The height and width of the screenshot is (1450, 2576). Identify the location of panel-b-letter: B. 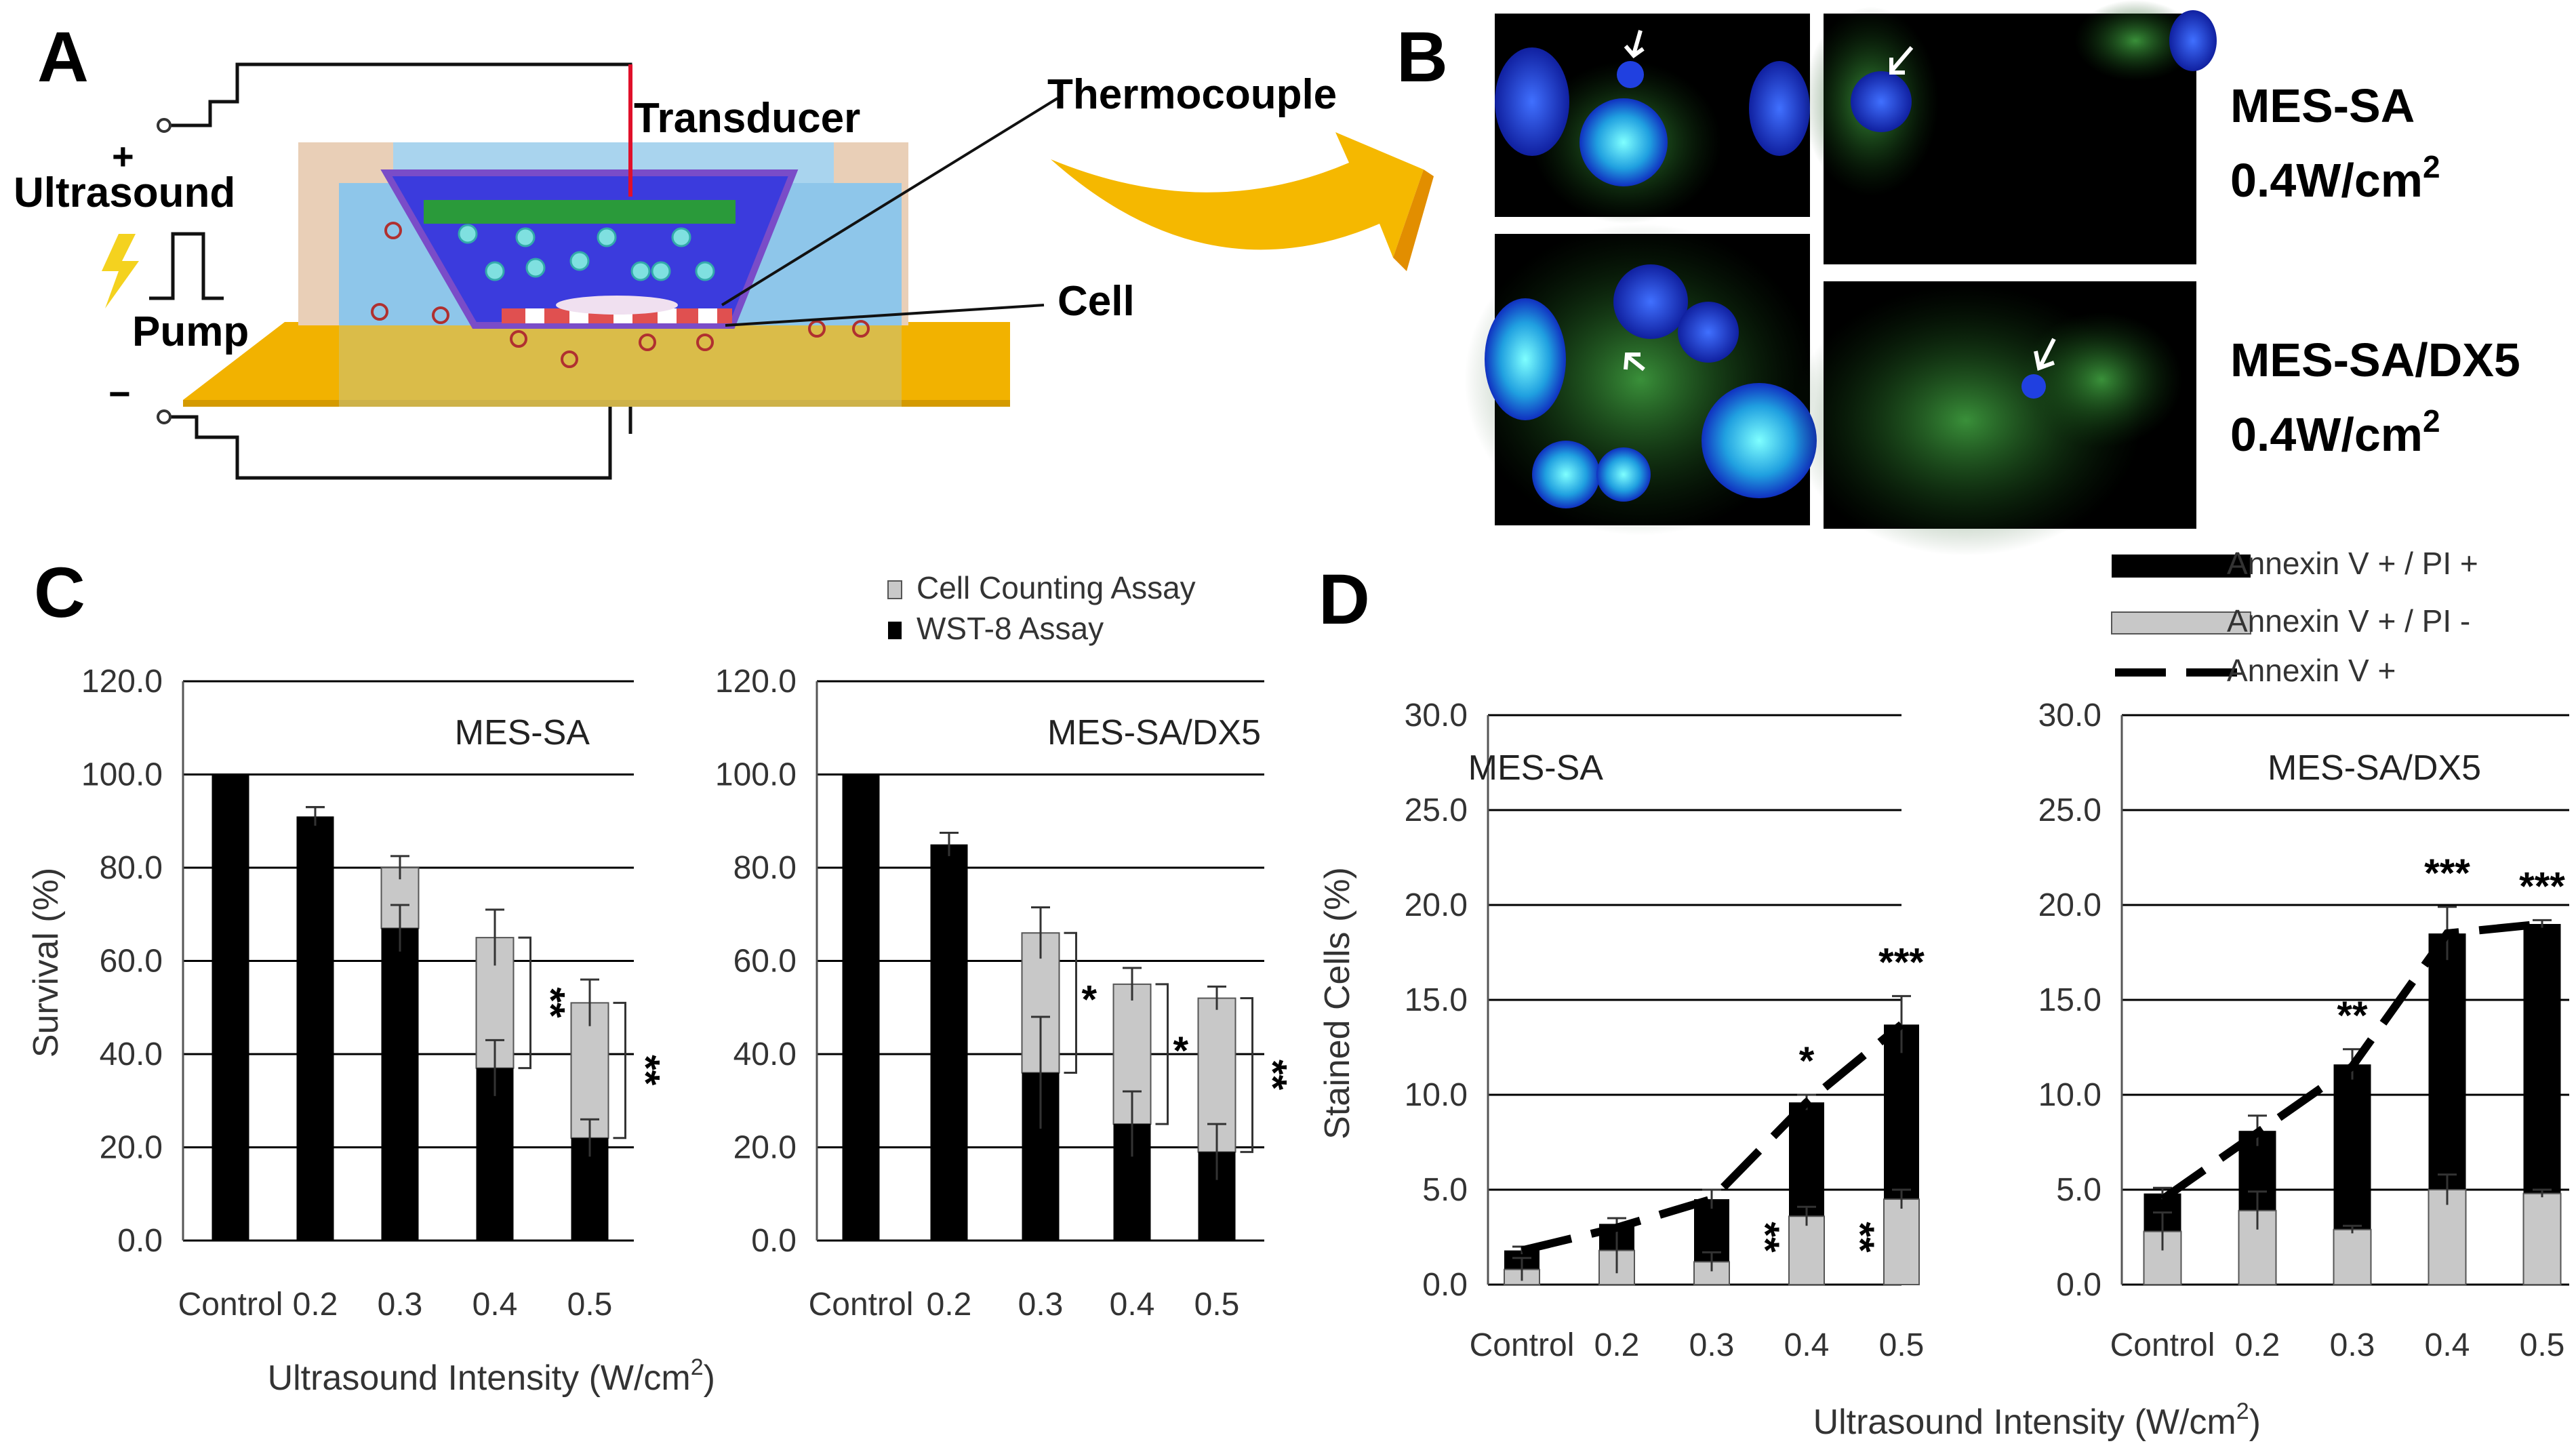
(1422, 57).